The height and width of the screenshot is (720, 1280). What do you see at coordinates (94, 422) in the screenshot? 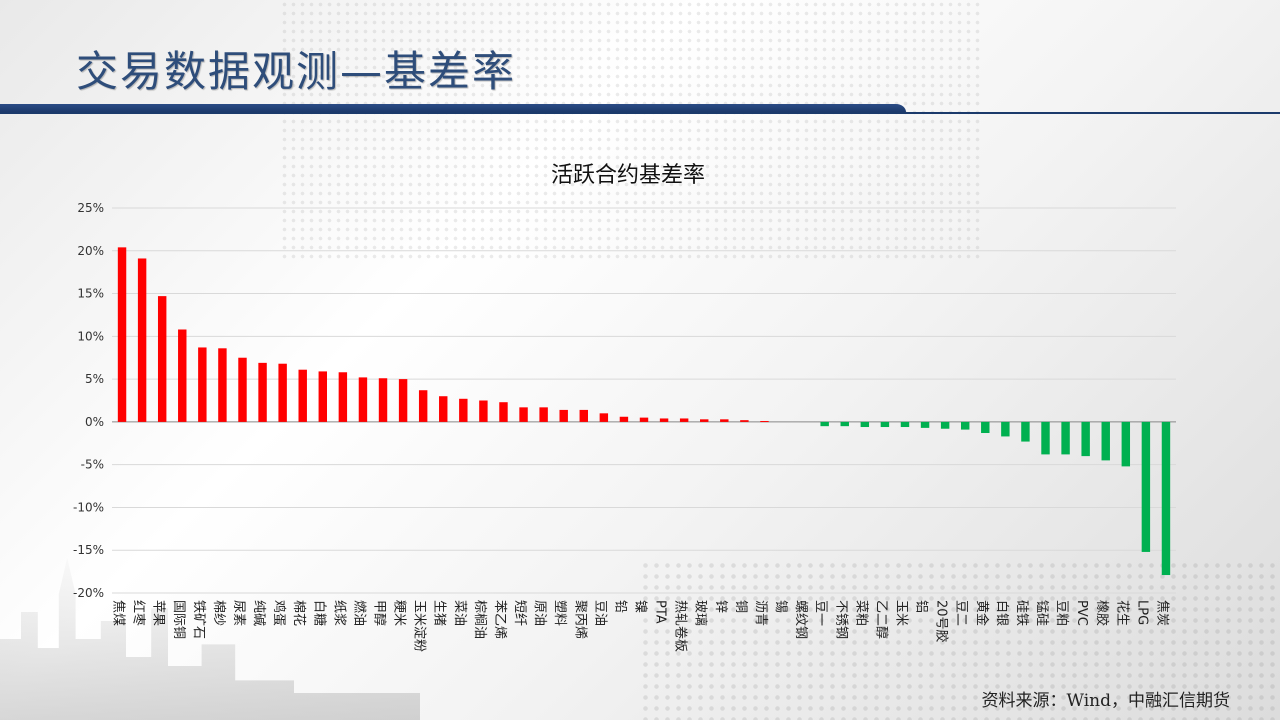
I see `y-tick-label: 0%` at bounding box center [94, 422].